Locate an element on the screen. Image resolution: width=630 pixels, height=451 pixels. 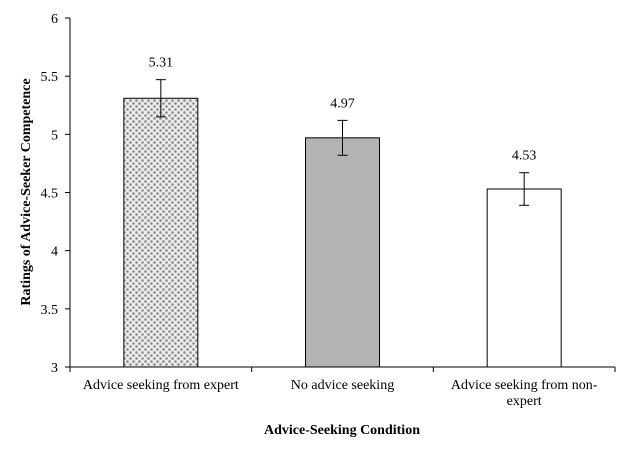
y-axis: 3 3.5 4 4.5 5 5.5 6 is located at coordinates (56, 194).